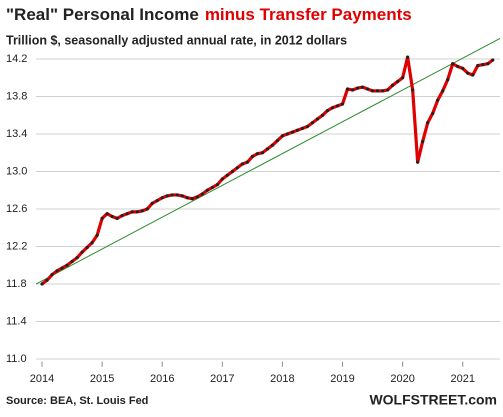 This screenshot has height=417, width=503. What do you see at coordinates (16, 359) in the screenshot?
I see `y-tick-label: 11.0` at bounding box center [16, 359].